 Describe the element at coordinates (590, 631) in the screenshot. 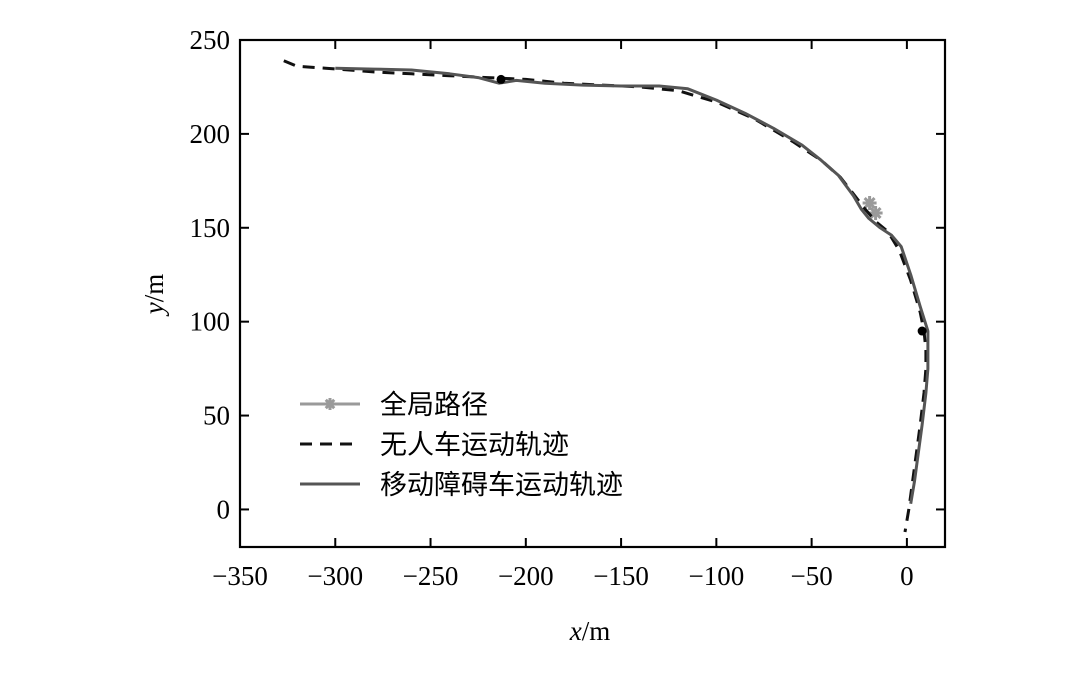

I see `x-axis-label: x/m` at that location.